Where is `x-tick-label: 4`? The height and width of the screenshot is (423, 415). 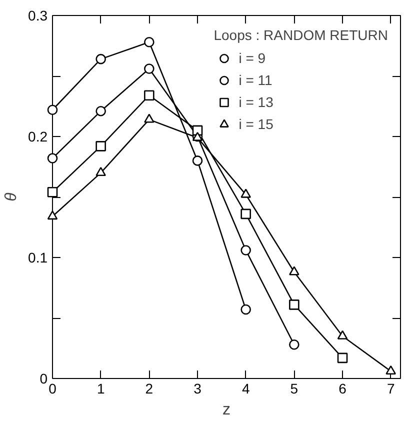
x-tick-label: 4 is located at coordinates (246, 388).